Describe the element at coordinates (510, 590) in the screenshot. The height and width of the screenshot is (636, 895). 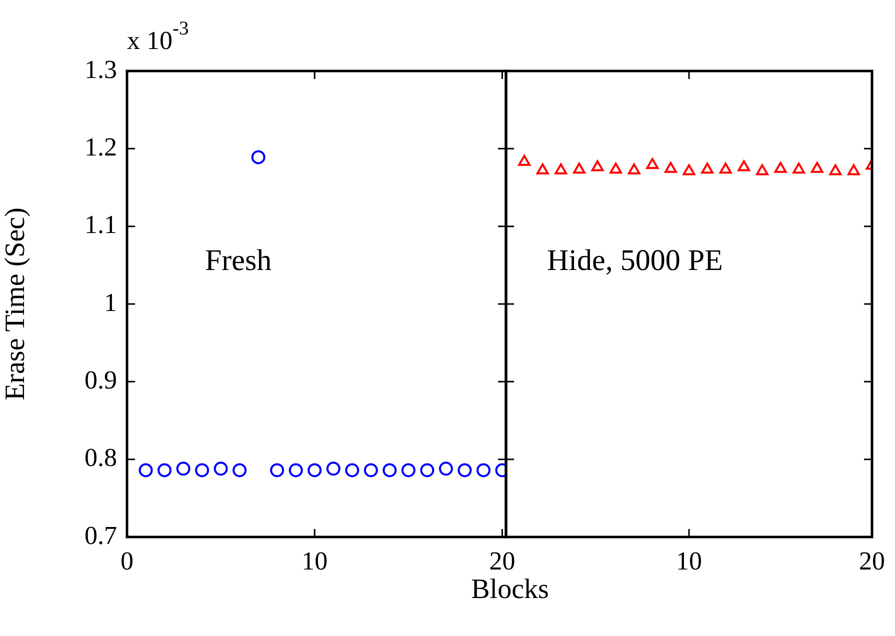
I see `x-axis-title: Blocks` at that location.